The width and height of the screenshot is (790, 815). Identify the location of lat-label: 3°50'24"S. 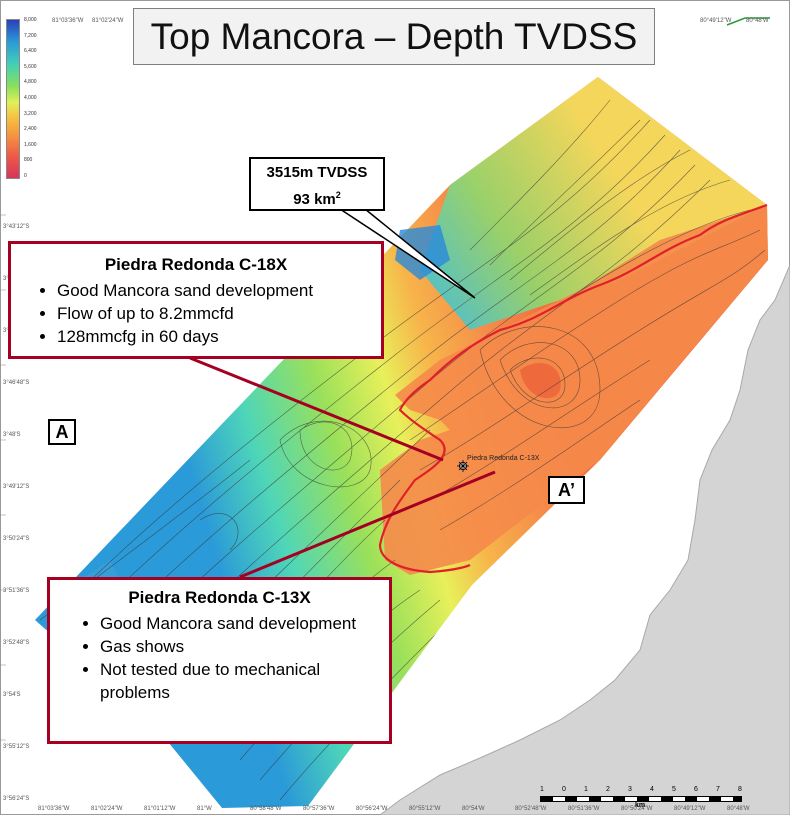
(16, 539).